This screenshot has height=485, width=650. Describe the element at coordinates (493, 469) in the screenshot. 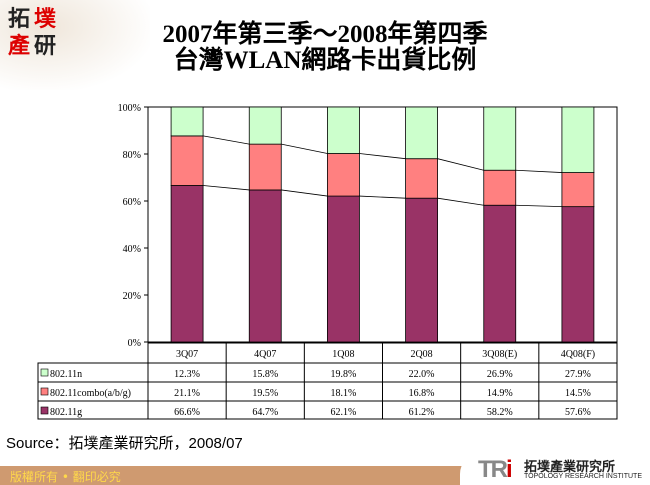

I see `tri-abbr: TR` at that location.